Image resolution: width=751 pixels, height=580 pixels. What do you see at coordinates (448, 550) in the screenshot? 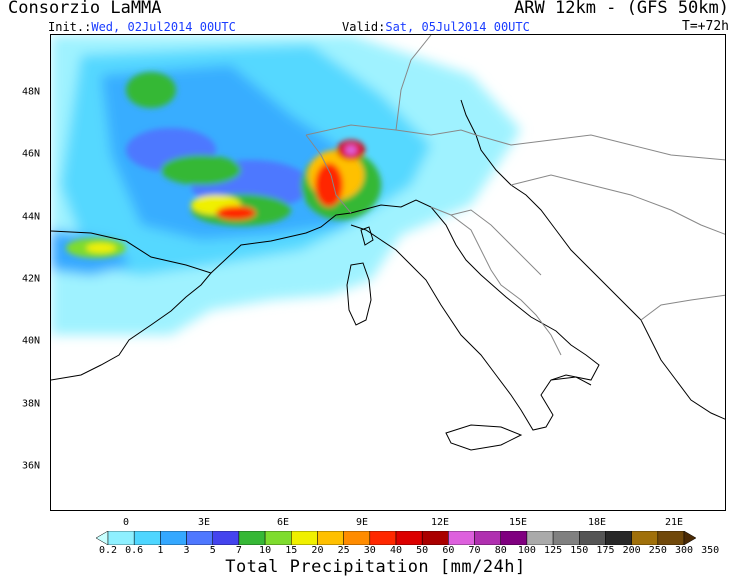
I see `colorbar-level-label: 60` at bounding box center [448, 550].